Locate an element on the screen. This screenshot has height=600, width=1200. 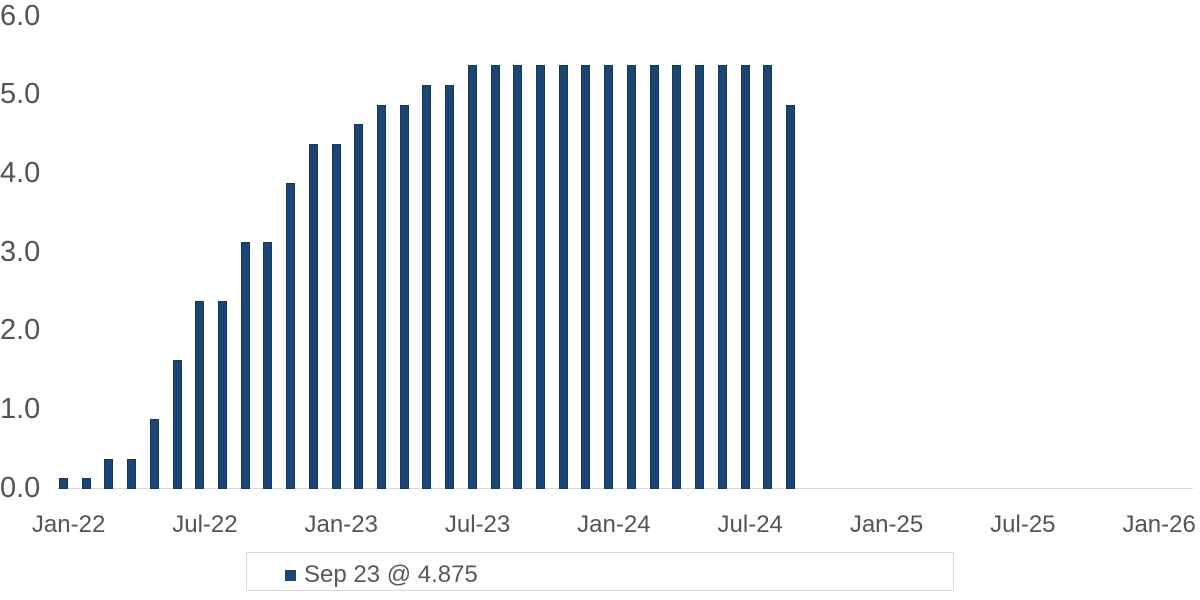
x-axis-tick-label: Jul-24 is located at coordinates (750, 524).